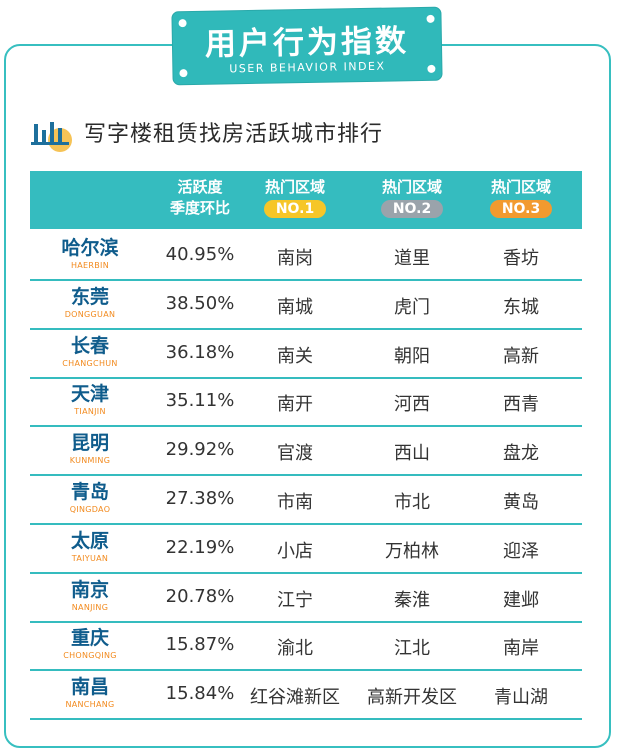  What do you see at coordinates (200, 187) in the screenshot?
I see `header-rate-line1: 活跃度` at bounding box center [200, 187].